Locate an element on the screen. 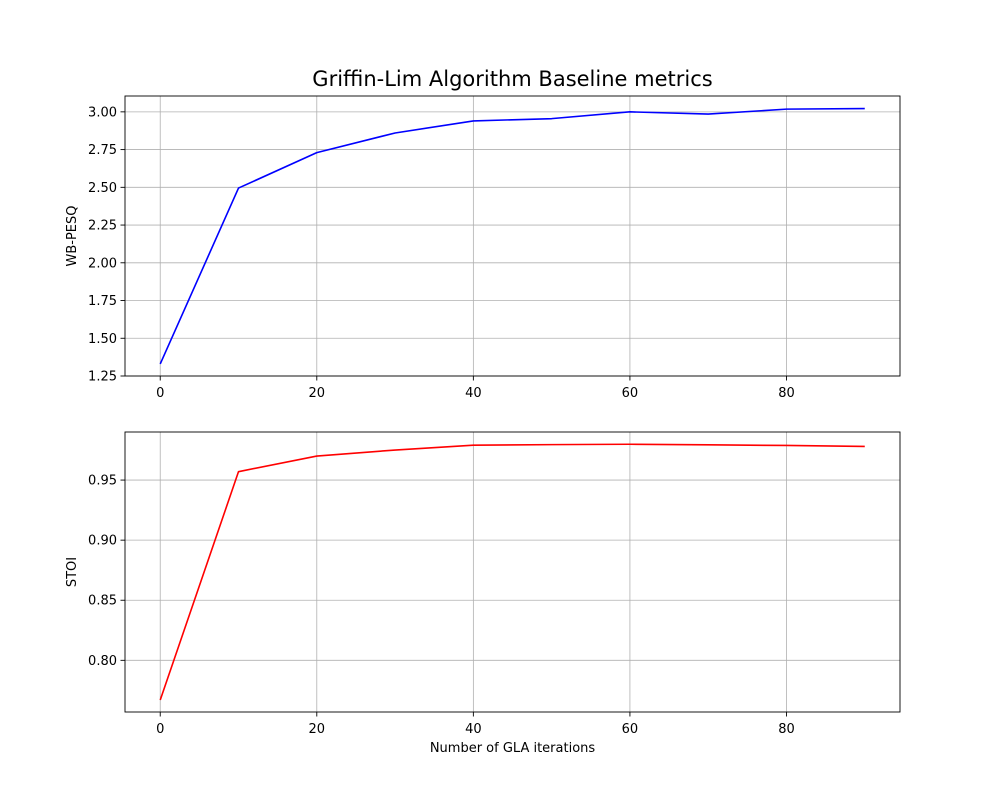  y-tick-label: 2.50 is located at coordinates (102, 188).